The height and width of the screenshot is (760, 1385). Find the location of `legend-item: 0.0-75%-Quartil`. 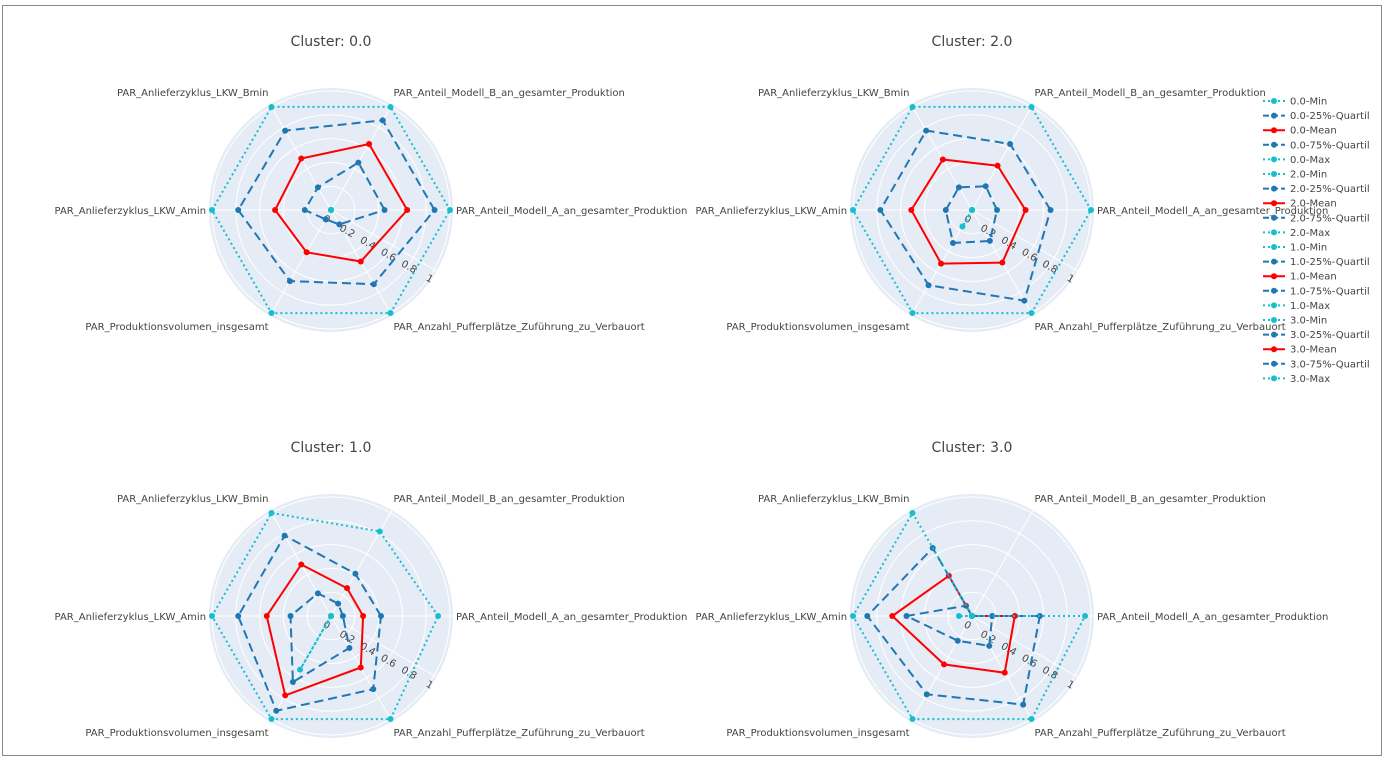

legend-item: 0.0-75%-Quartil is located at coordinates (1316, 145).